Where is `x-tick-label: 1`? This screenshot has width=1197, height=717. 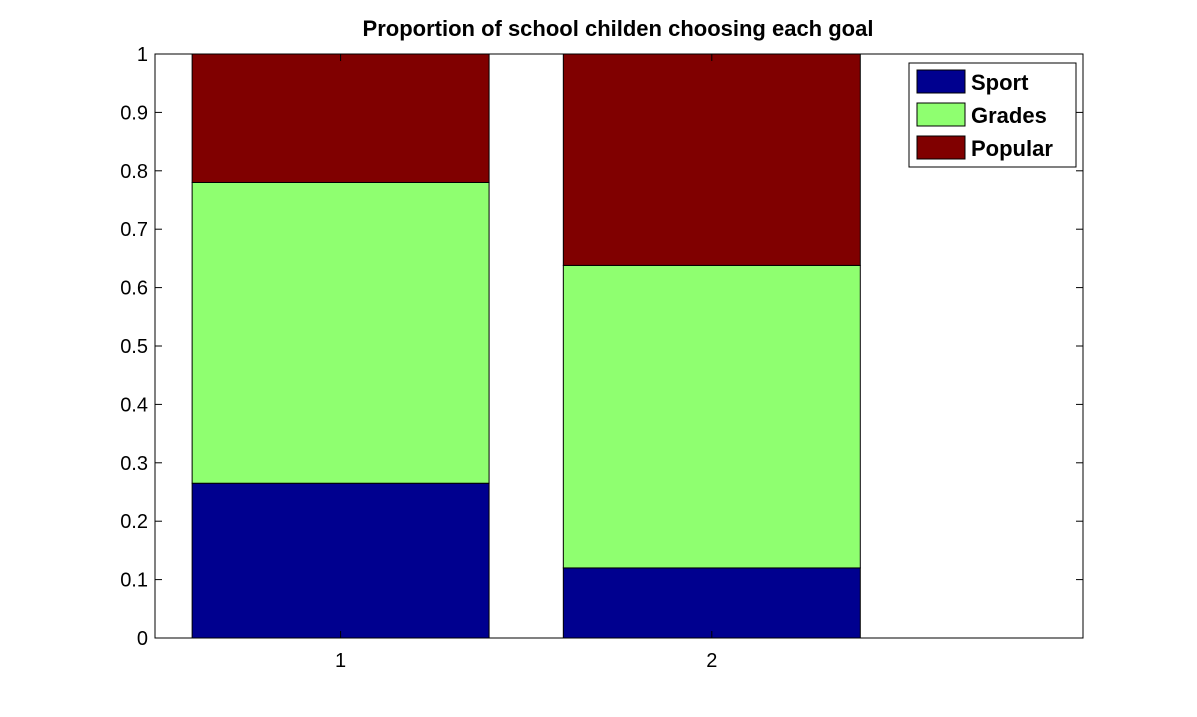 x-tick-label: 1 is located at coordinates (340, 661).